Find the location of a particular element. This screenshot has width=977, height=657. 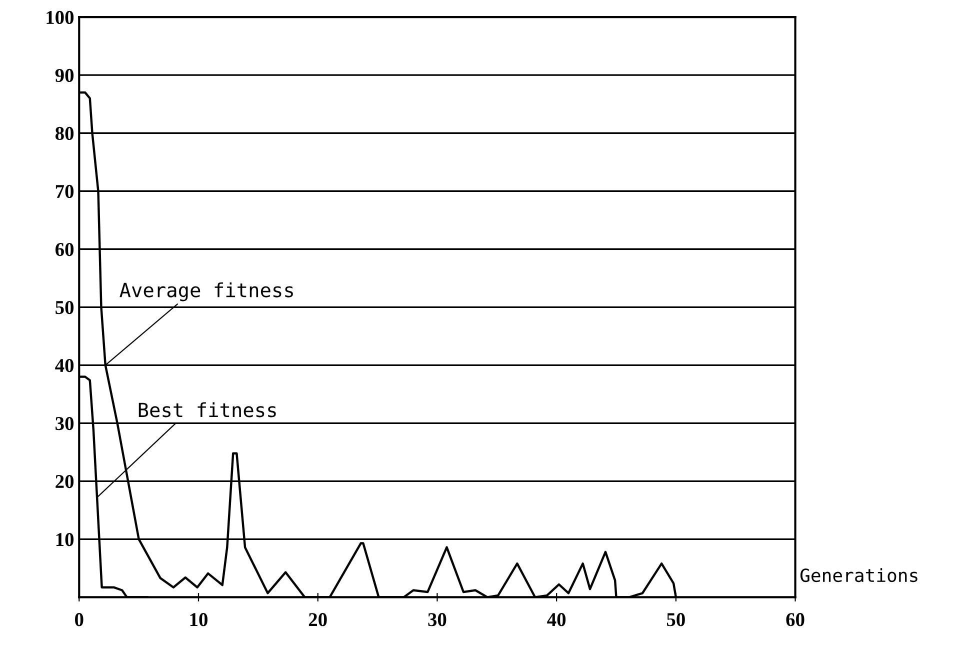

x-tick-label: 10 is located at coordinates (199, 619).